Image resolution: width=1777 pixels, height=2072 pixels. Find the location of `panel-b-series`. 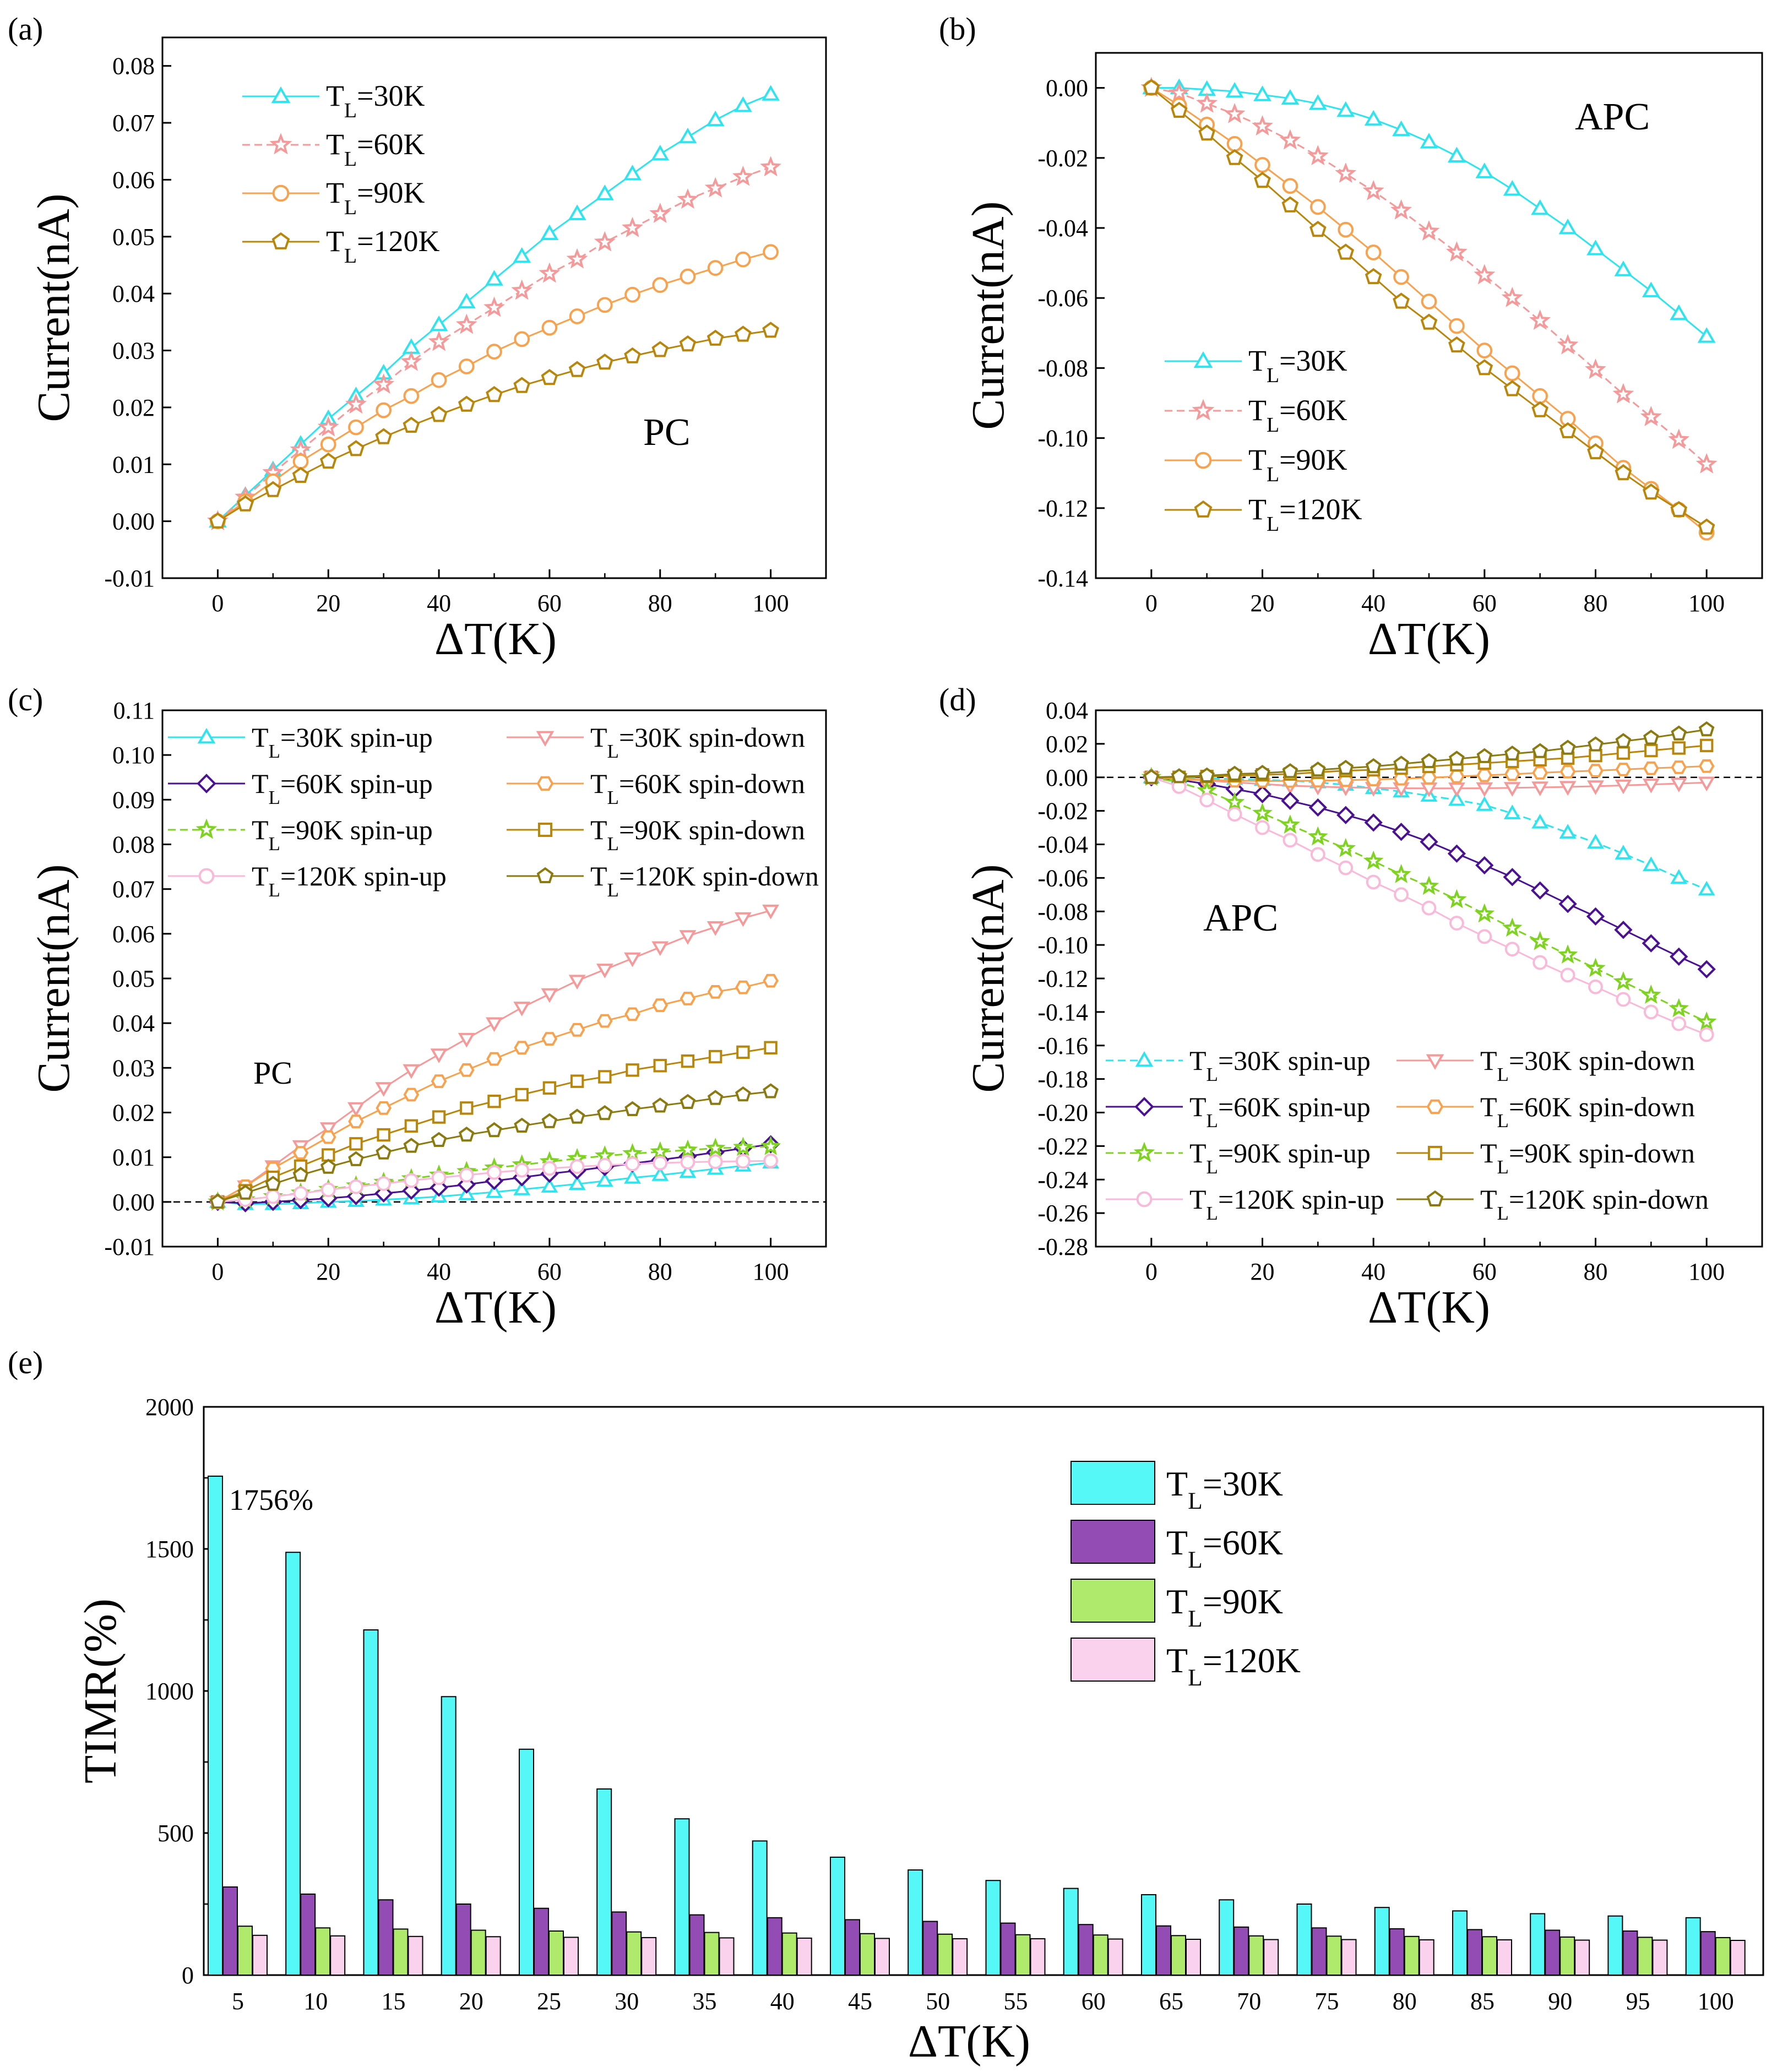

panel-b-series is located at coordinates (1429, 309).